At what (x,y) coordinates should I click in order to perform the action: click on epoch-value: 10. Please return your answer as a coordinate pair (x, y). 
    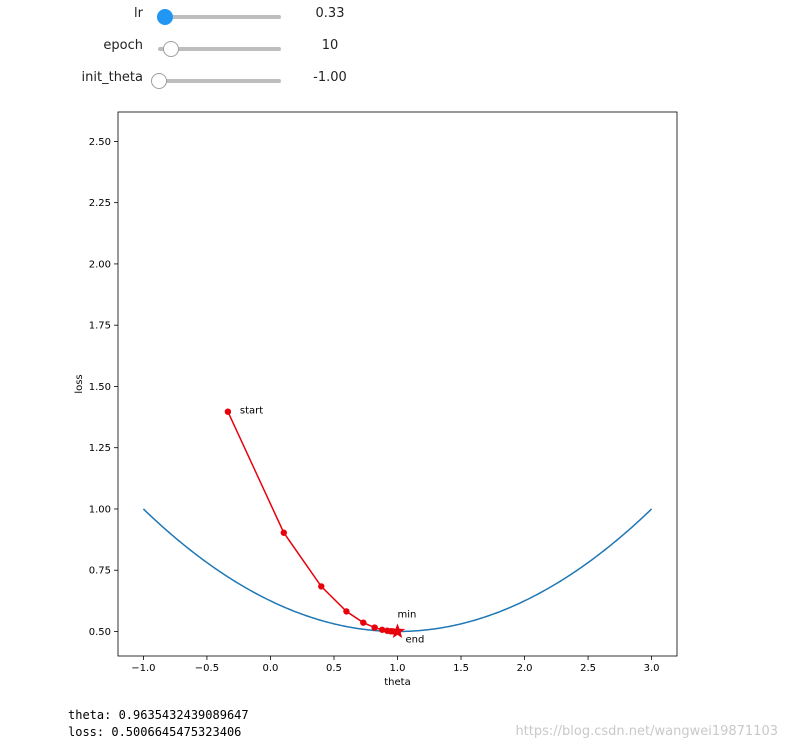
    Looking at the image, I should click on (330, 45).